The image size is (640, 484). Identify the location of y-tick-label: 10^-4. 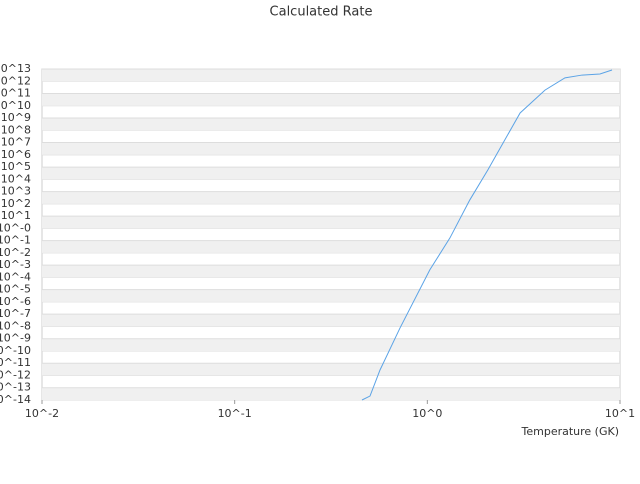
(15, 276).